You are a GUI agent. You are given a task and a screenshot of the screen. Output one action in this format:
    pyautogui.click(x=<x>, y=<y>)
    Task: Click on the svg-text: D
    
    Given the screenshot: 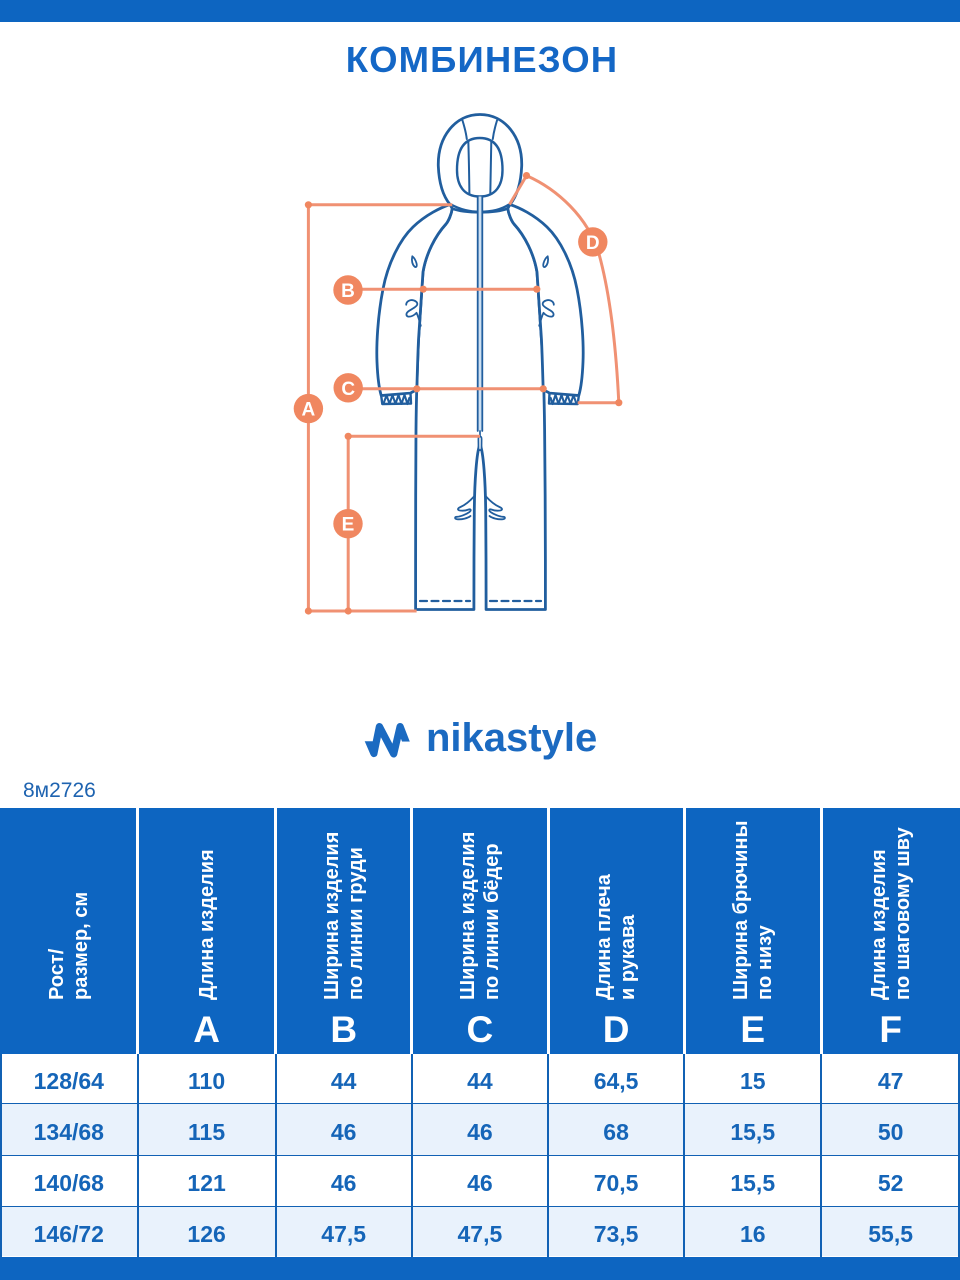 What is the action you would take?
    pyautogui.click(x=593, y=243)
    